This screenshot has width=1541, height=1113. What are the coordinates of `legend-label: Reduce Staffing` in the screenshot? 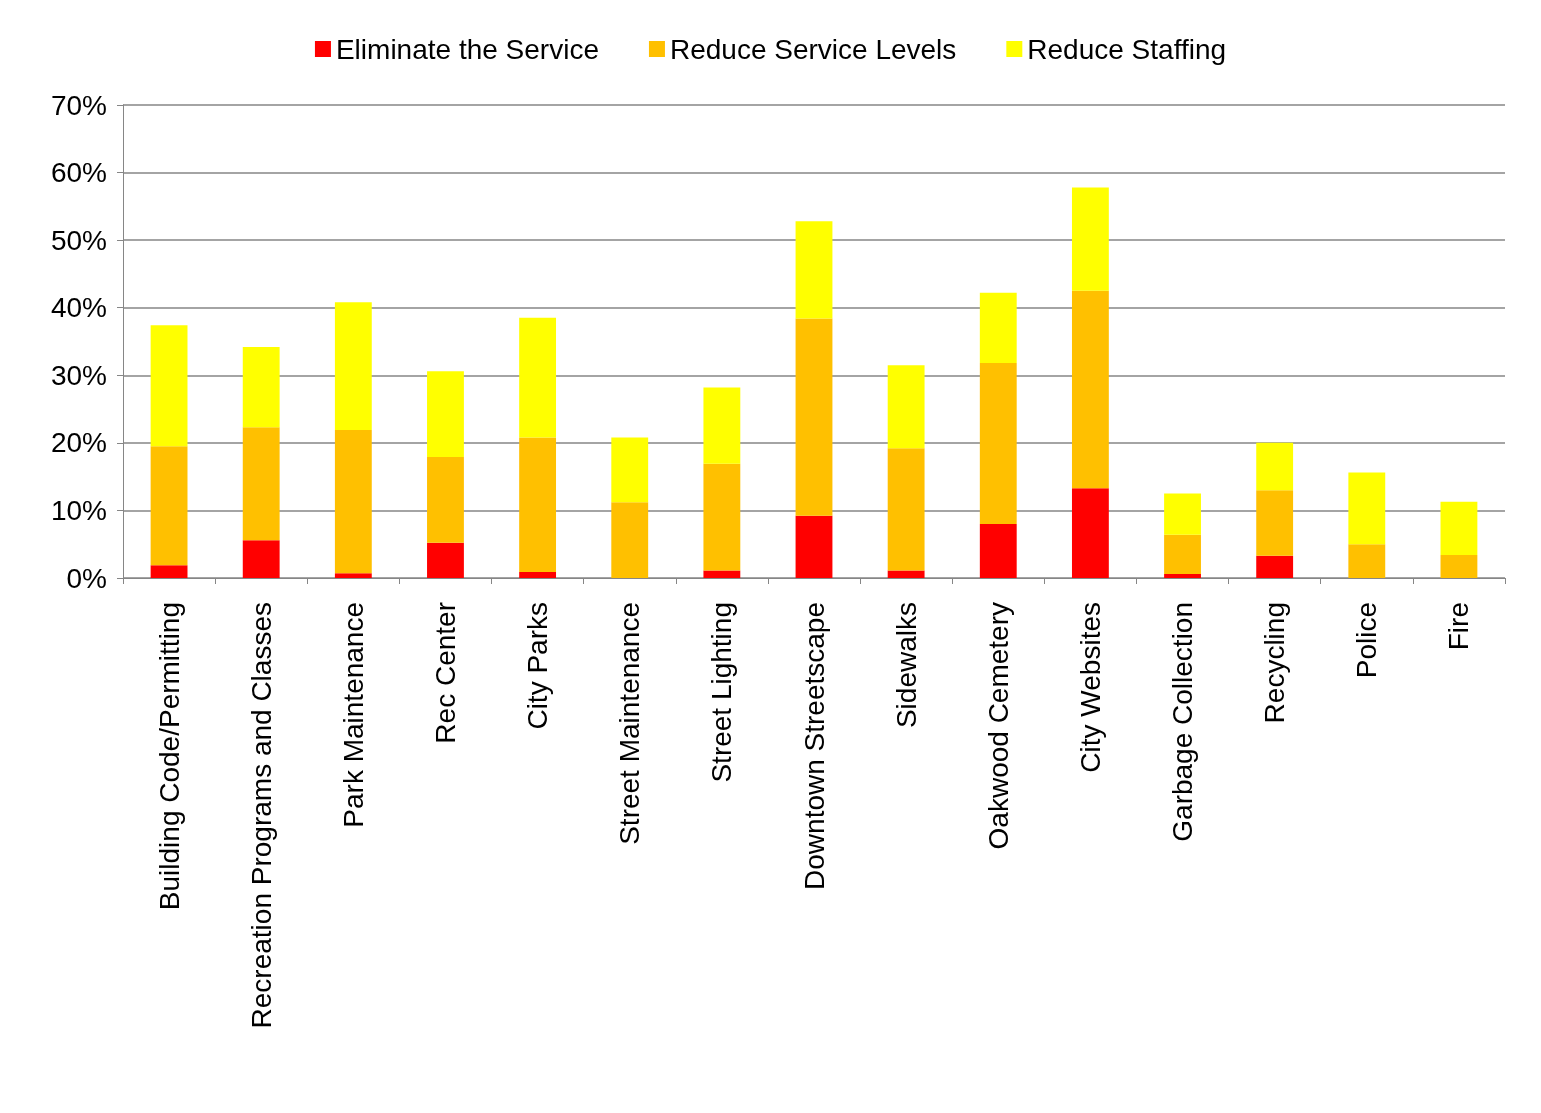 It's located at (1127, 49).